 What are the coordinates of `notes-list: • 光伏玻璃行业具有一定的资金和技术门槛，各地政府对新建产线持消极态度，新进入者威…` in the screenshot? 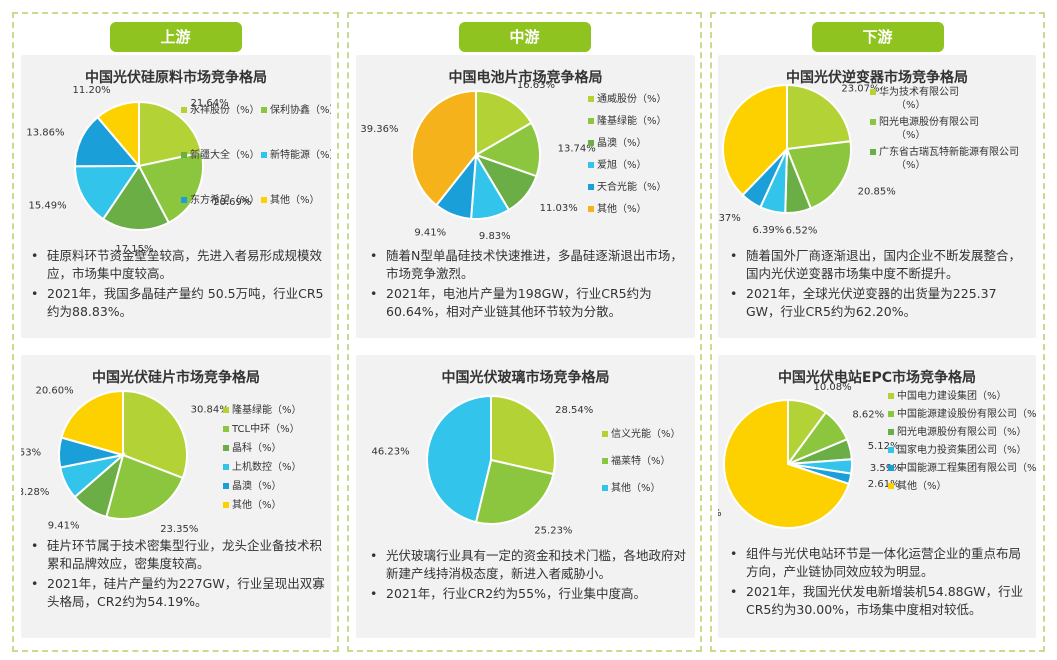 It's located at (528, 576).